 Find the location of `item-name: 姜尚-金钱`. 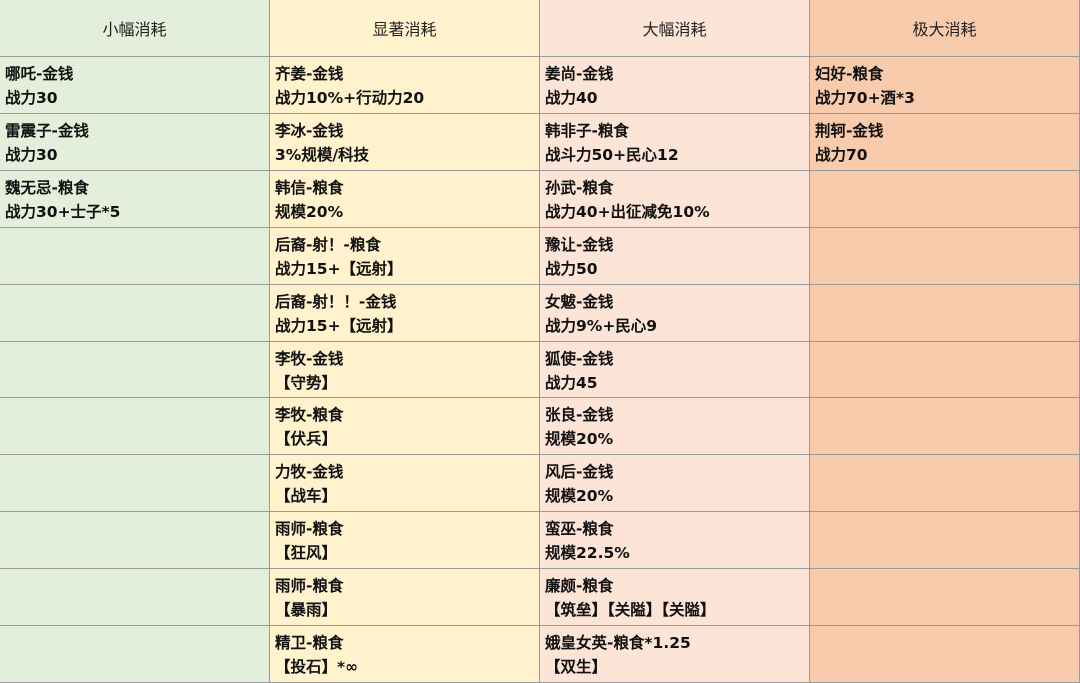

item-name: 姜尚-金钱 is located at coordinates (579, 74).